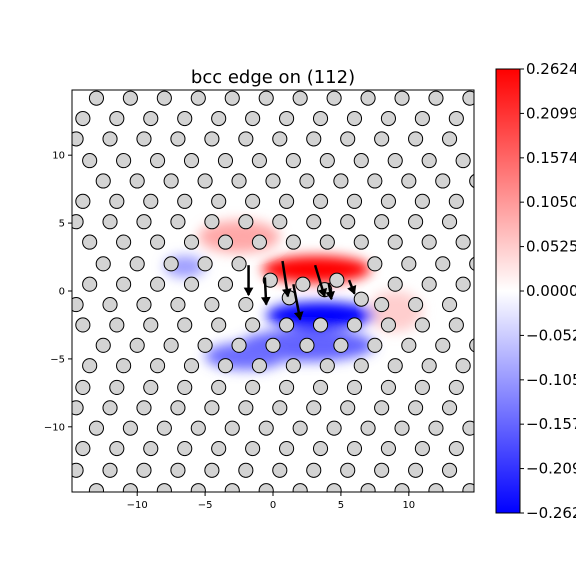 The image size is (576, 576). Describe the element at coordinates (551, 113) in the screenshot. I see `colorbar-tick-label: 0.2099` at that location.